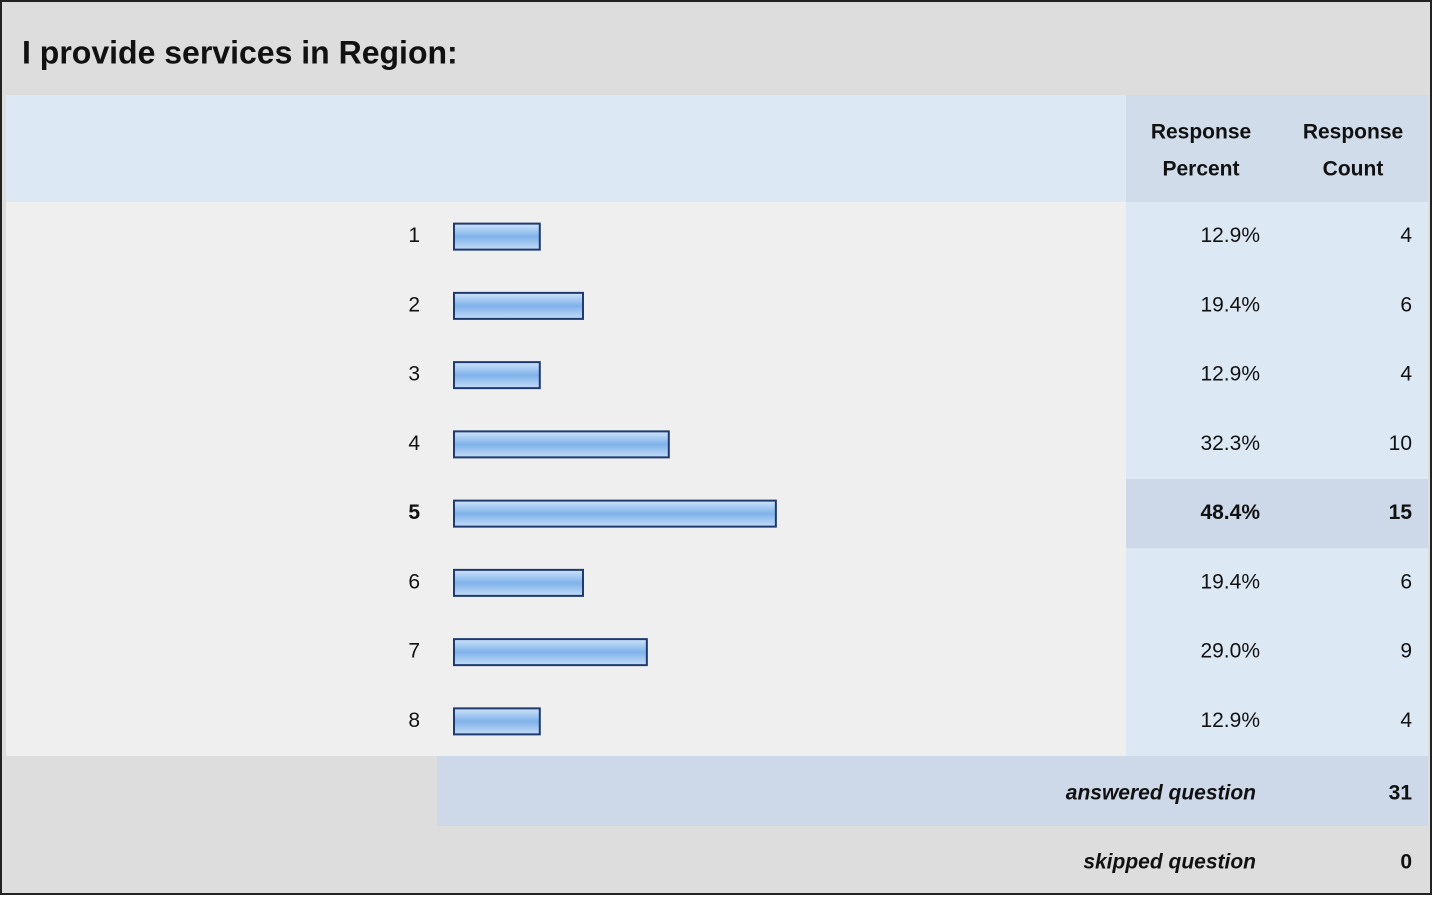  I want to click on row-label: 8, so click(414, 720).